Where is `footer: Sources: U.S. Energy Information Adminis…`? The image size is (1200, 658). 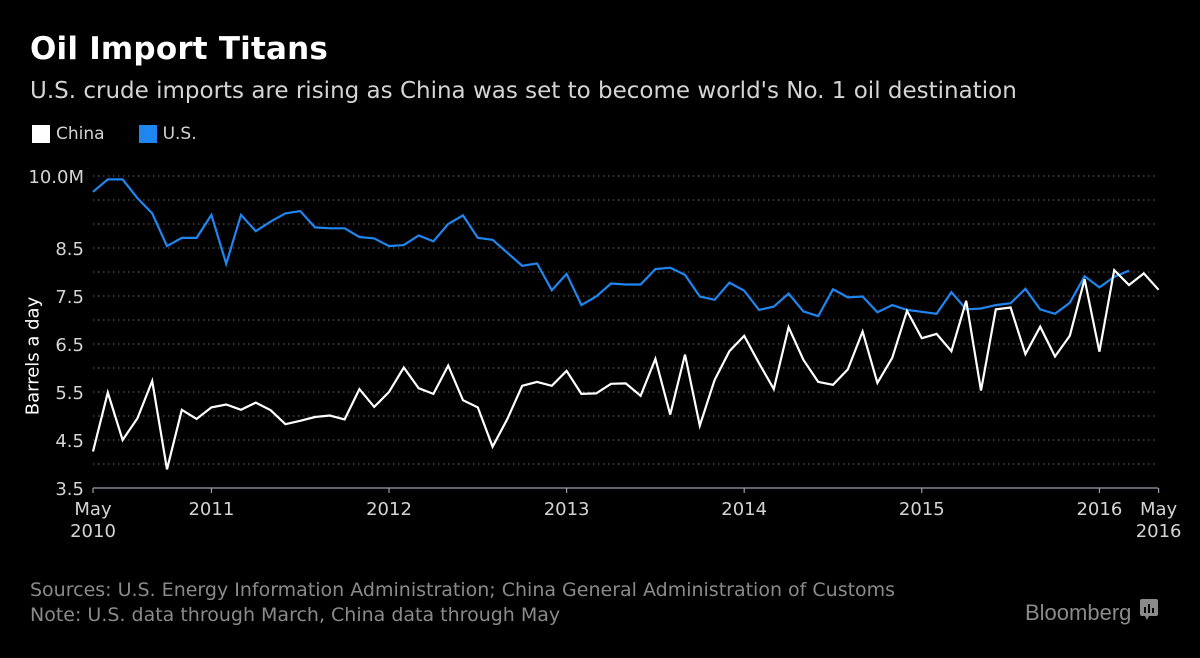 footer: Sources: U.S. Energy Information Adminis… is located at coordinates (462, 603).